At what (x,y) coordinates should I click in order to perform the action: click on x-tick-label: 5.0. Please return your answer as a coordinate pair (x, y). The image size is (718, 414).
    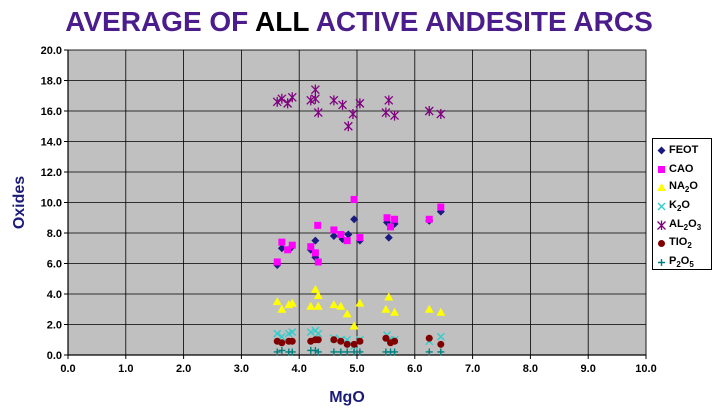
    Looking at the image, I should click on (356, 369).